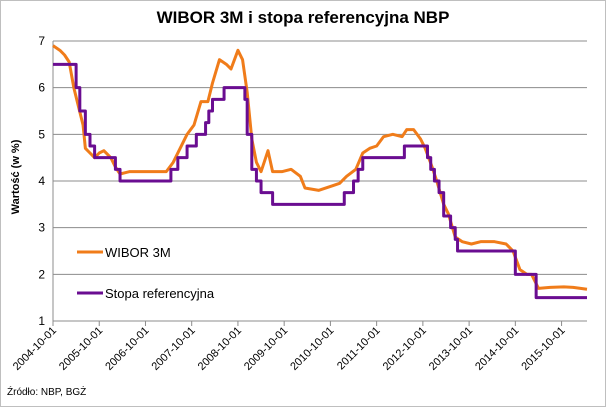 This screenshot has height=407, width=606. What do you see at coordinates (543, 349) in the screenshot?
I see `x-tick-label: 2015-10-01` at bounding box center [543, 349].